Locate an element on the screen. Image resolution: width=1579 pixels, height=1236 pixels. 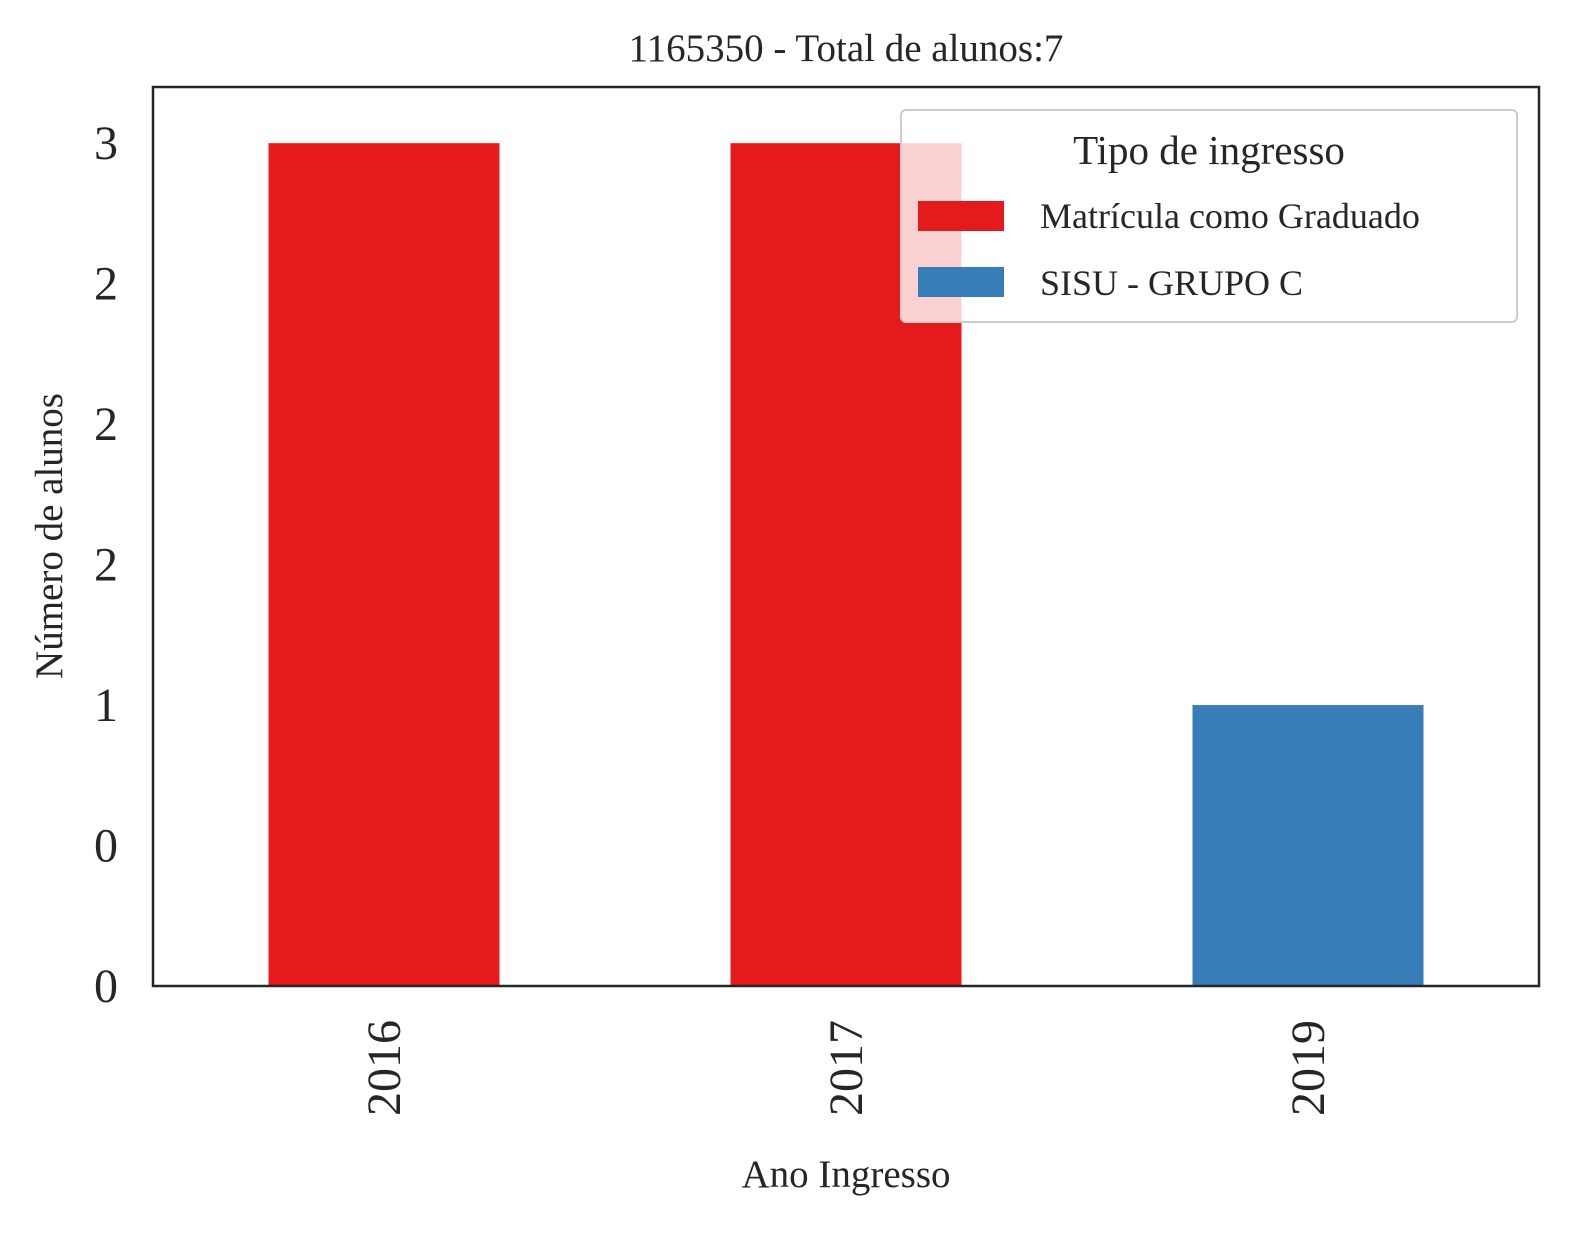
legend-title: Tipo de ingresso is located at coordinates (1209, 150).